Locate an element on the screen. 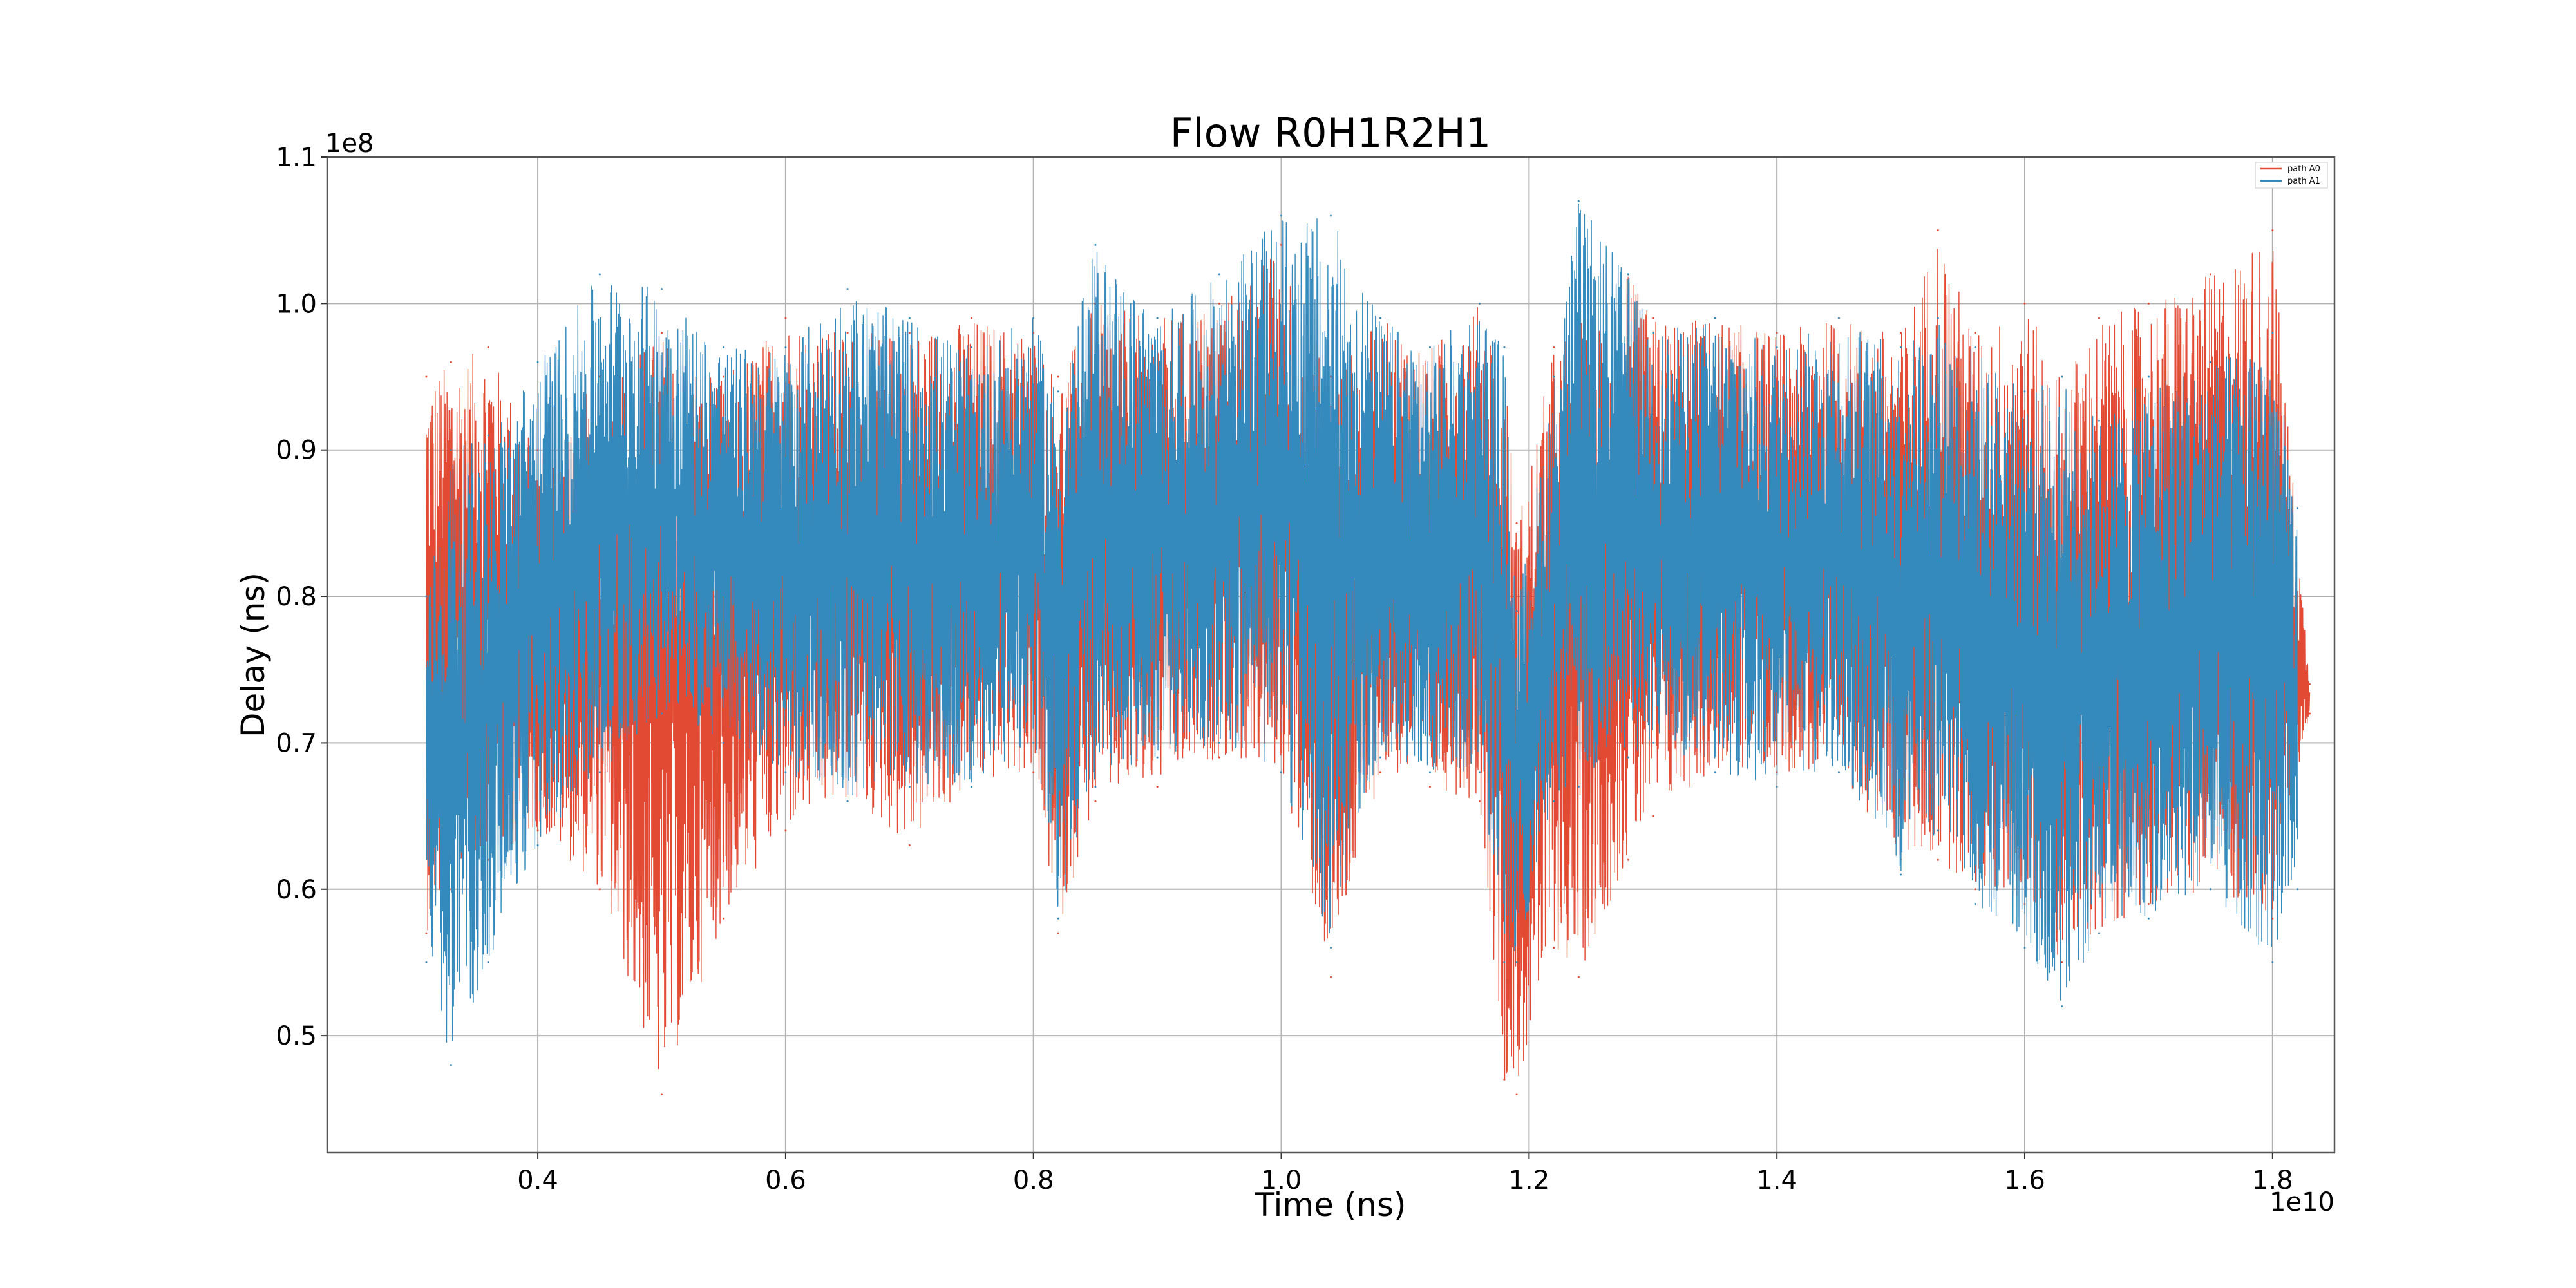 The height and width of the screenshot is (1288, 2576). y-tick-label: 0.5 is located at coordinates (296, 1036).